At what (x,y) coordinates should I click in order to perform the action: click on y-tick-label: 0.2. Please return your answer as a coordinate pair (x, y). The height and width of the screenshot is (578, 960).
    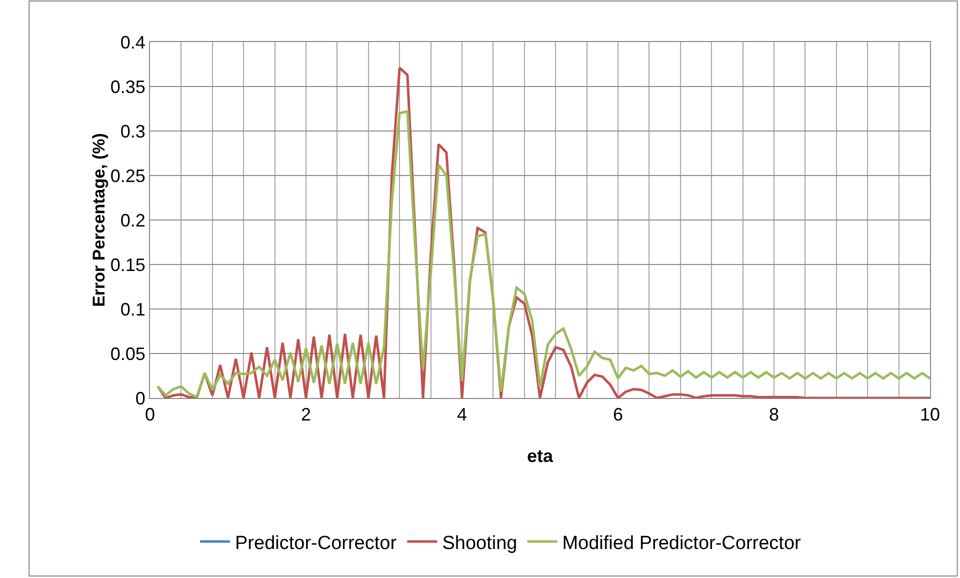
    Looking at the image, I should click on (133, 220).